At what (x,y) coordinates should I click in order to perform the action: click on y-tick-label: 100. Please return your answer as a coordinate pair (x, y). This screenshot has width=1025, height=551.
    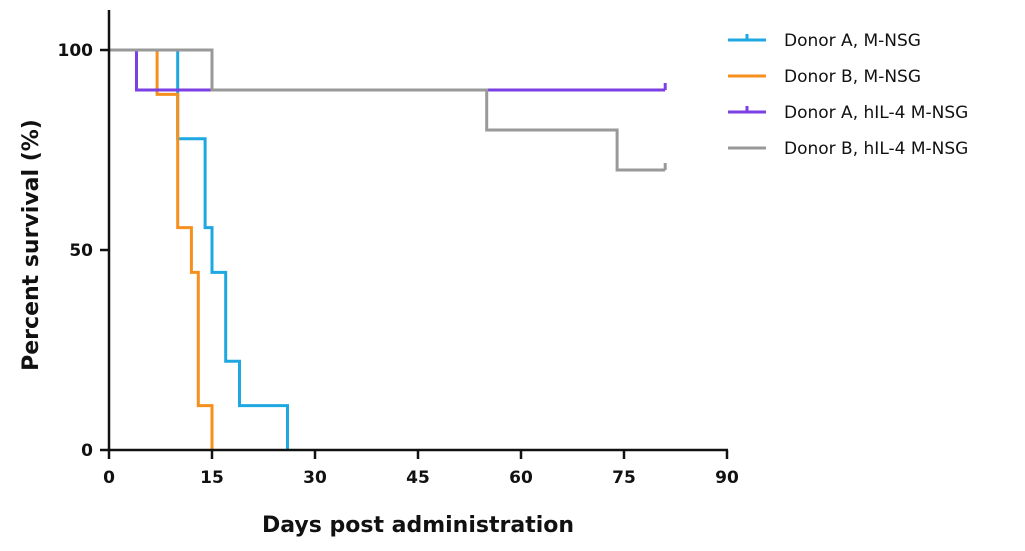
    Looking at the image, I should click on (76, 51).